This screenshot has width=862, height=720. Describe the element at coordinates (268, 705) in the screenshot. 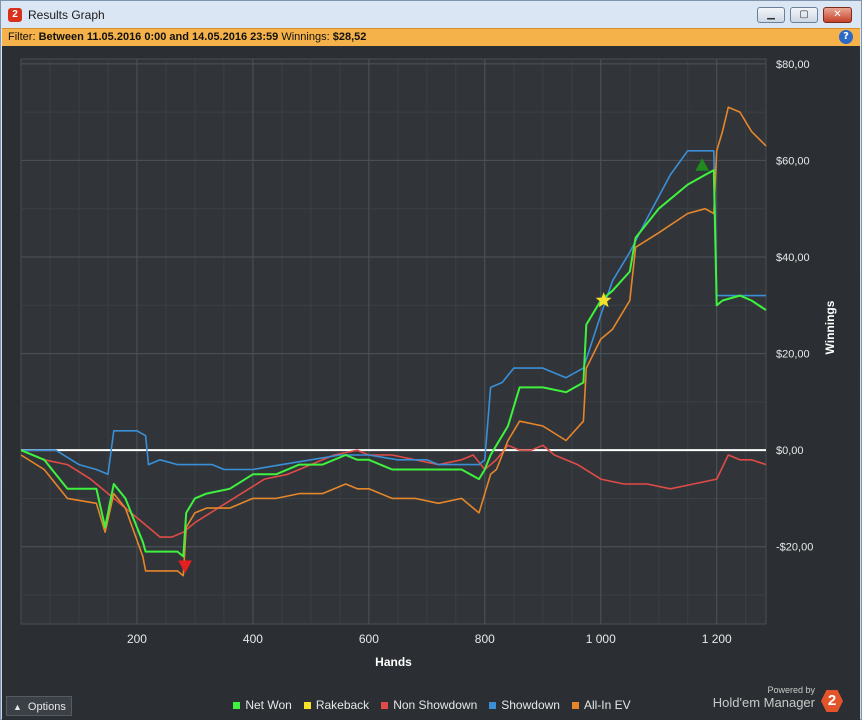

I see `legend-label: Net Won` at that location.